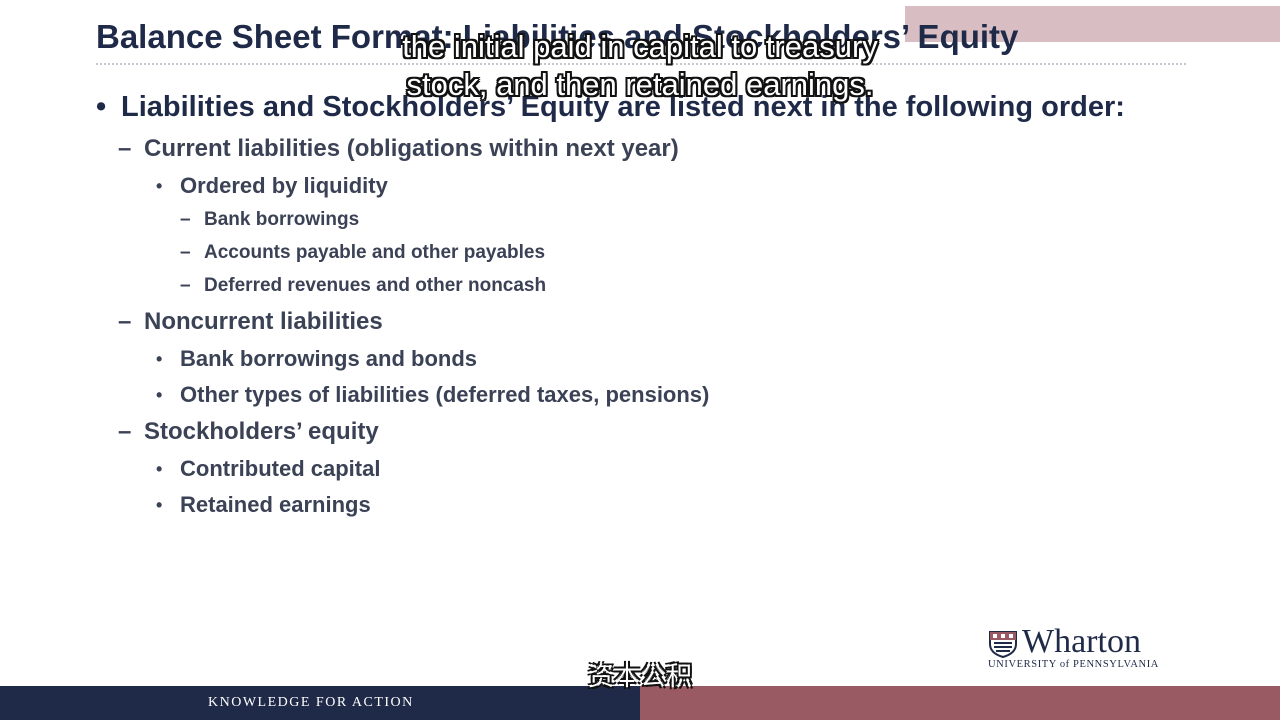  Describe the element at coordinates (275, 504) in the screenshot. I see `list-item-label: Retained earnings` at that location.